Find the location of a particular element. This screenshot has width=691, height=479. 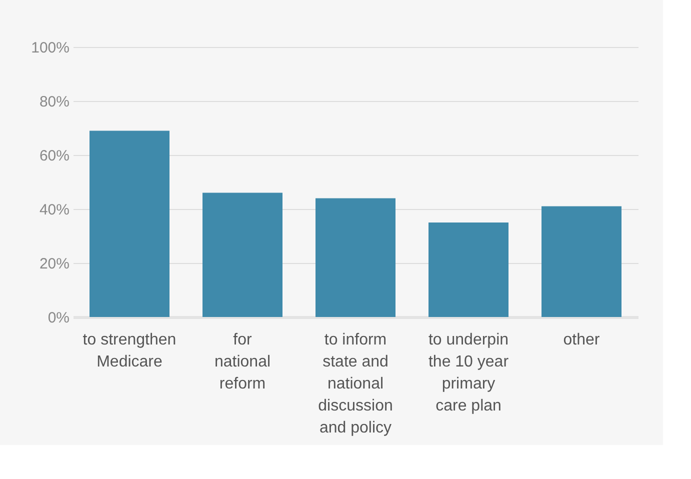

y-tick-label: 20% is located at coordinates (54, 264).